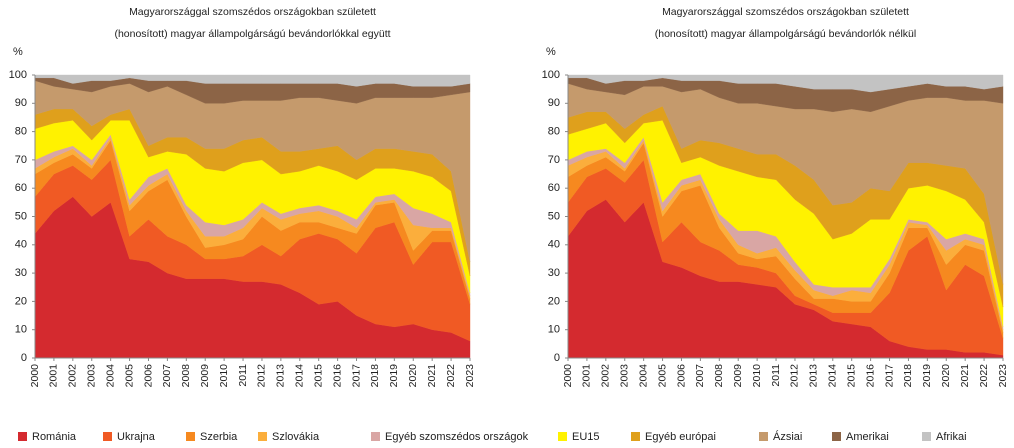 This screenshot has height=448, width=1014. I want to click on legend-label: Afrikai, so click(951, 437).